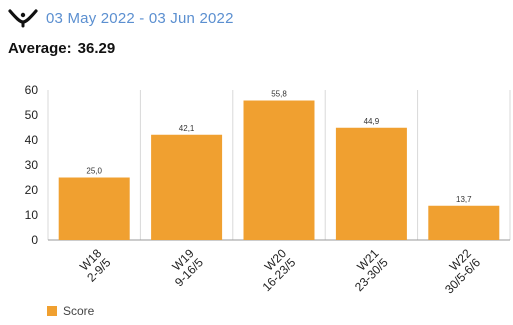  What do you see at coordinates (32, 115) in the screenshot?
I see `y-tick-label: 50` at bounding box center [32, 115].